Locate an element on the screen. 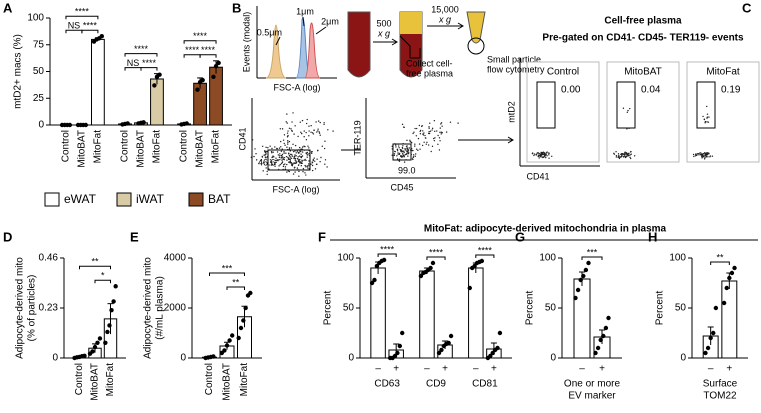 The image size is (761, 413). plot-name: MitoFat is located at coordinates (723, 72).